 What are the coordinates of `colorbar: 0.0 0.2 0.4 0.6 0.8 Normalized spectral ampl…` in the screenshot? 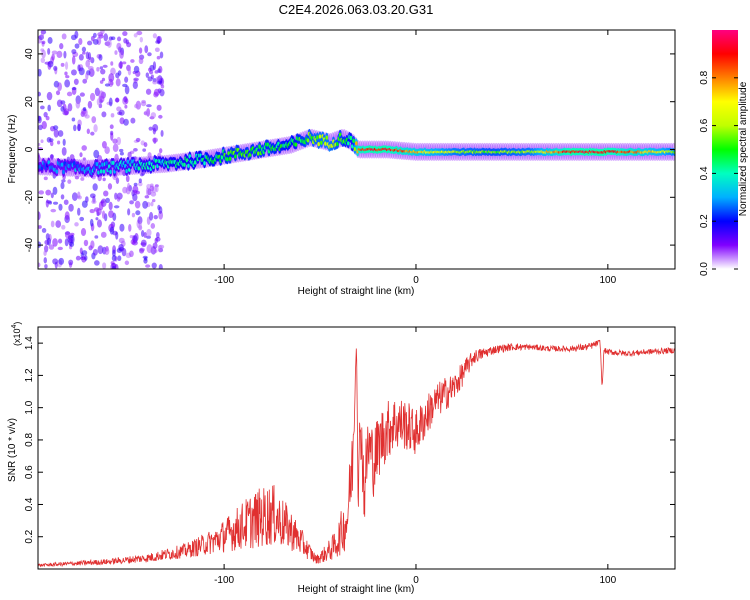 It's located at (724, 153).